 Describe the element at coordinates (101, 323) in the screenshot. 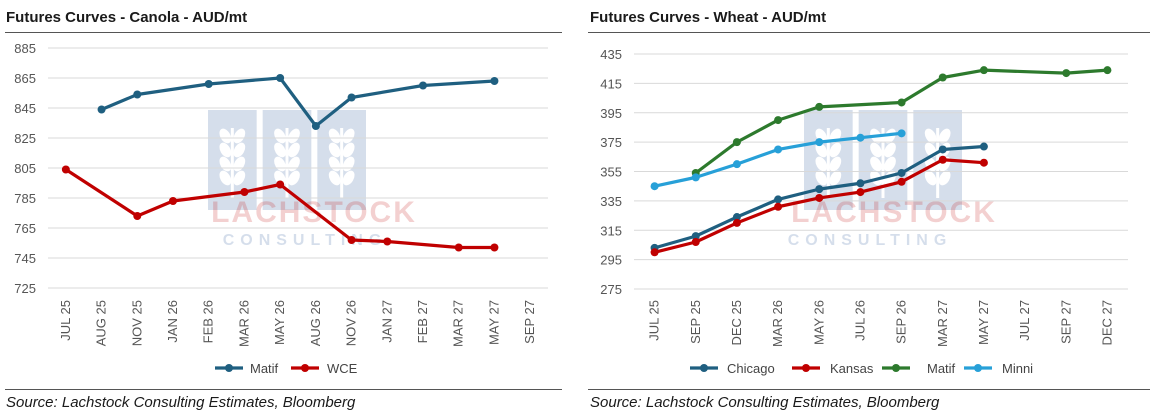

I see `x-tick-label: AUG 25` at that location.